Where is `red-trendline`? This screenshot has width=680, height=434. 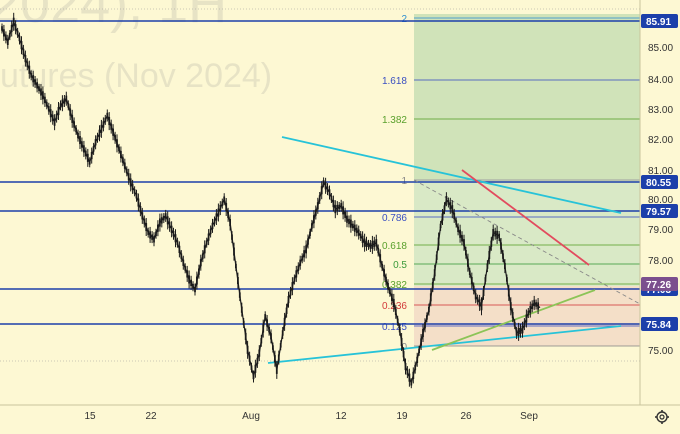
red-trendline is located at coordinates (525, 217).